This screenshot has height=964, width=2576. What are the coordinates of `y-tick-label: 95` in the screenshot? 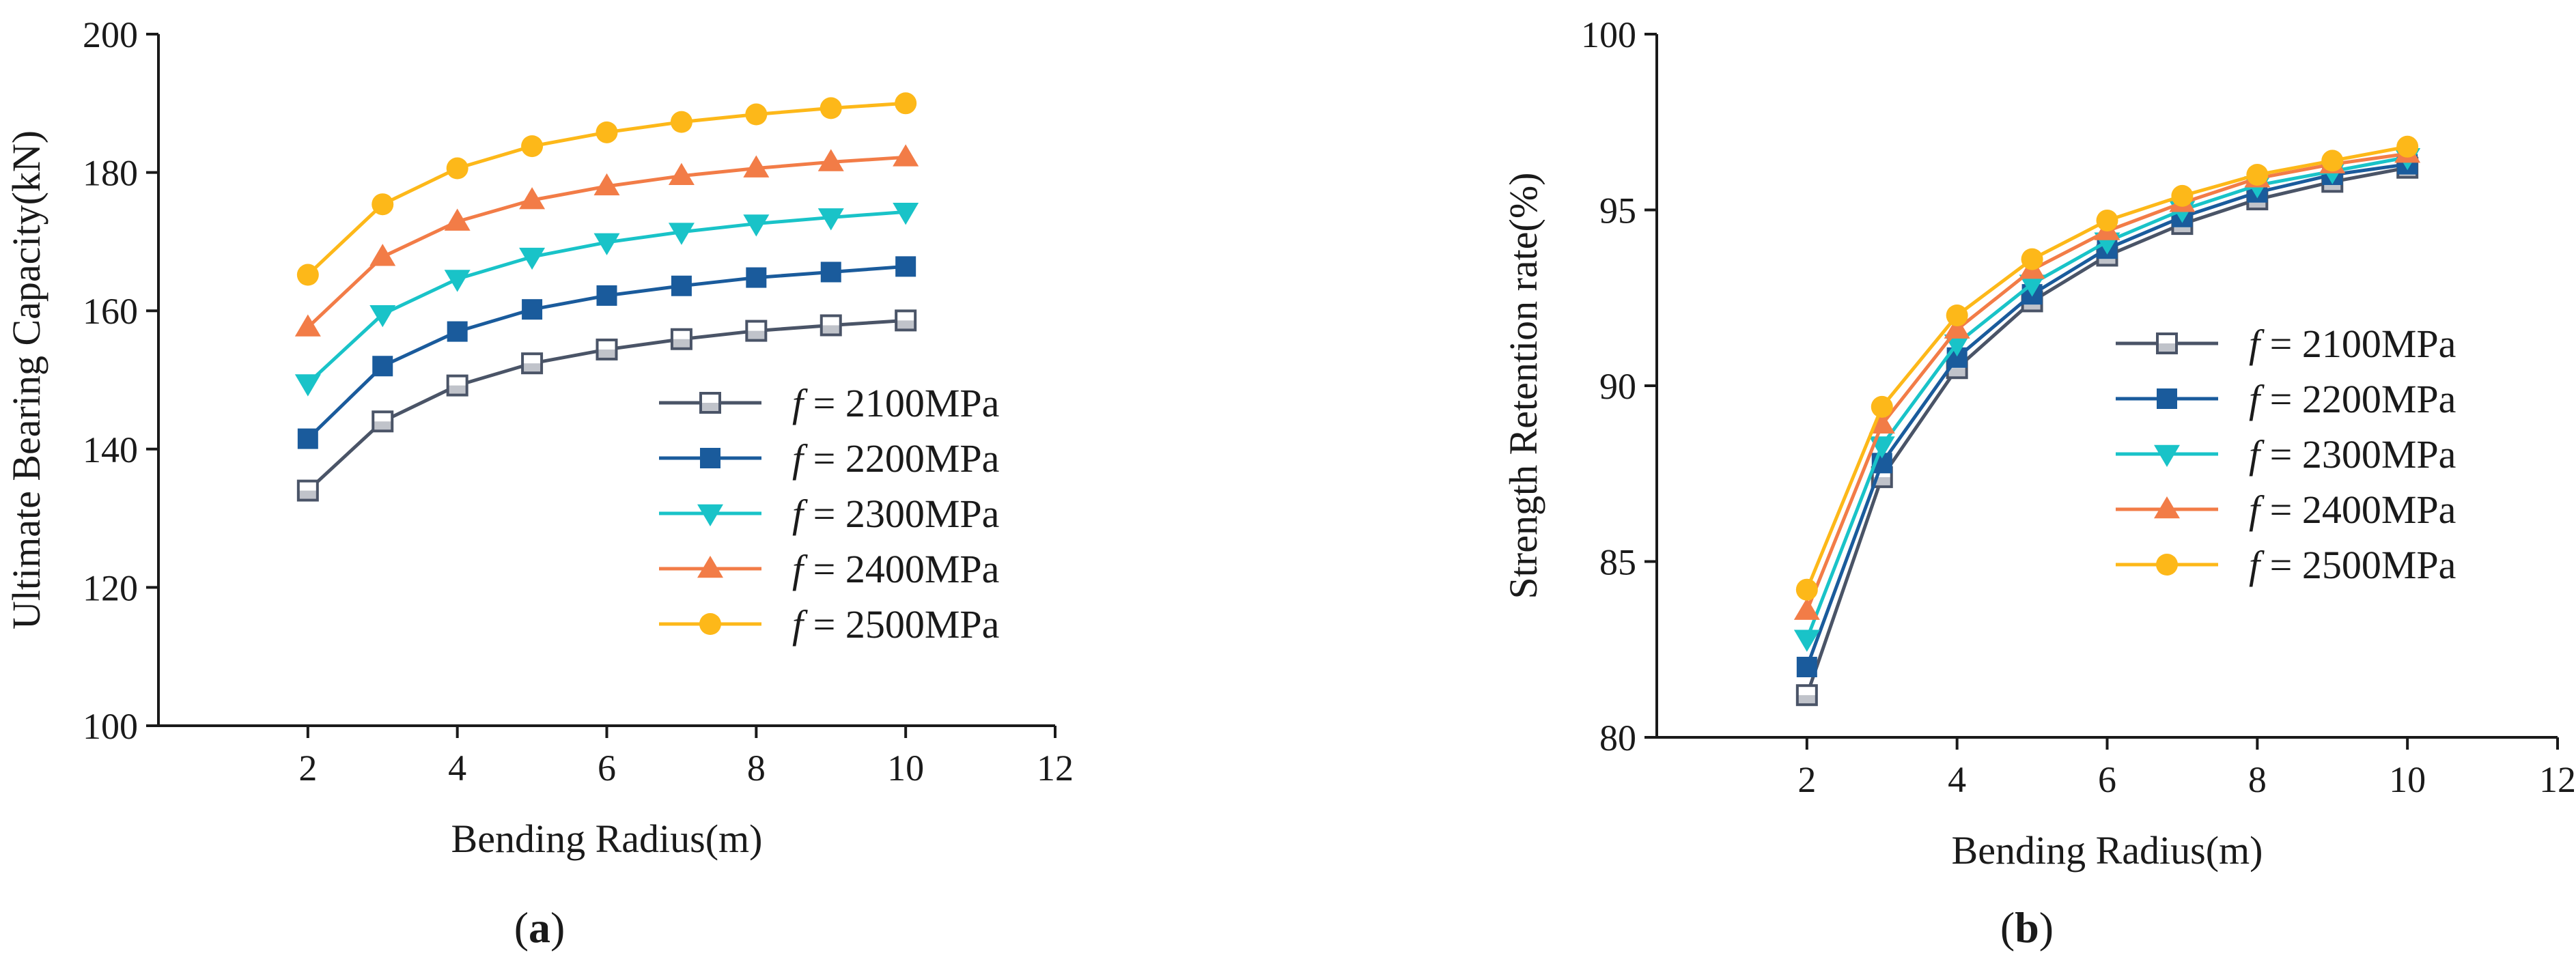 It's located at (1617, 210).